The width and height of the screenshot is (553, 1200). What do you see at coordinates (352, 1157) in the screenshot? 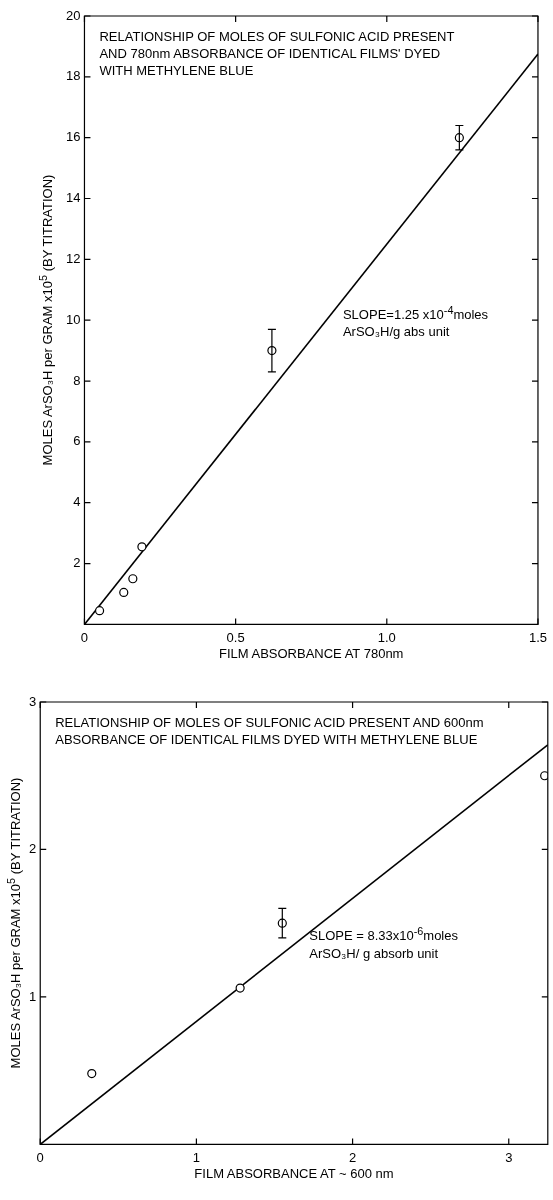
I see `x-tick-label: 2` at bounding box center [352, 1157].